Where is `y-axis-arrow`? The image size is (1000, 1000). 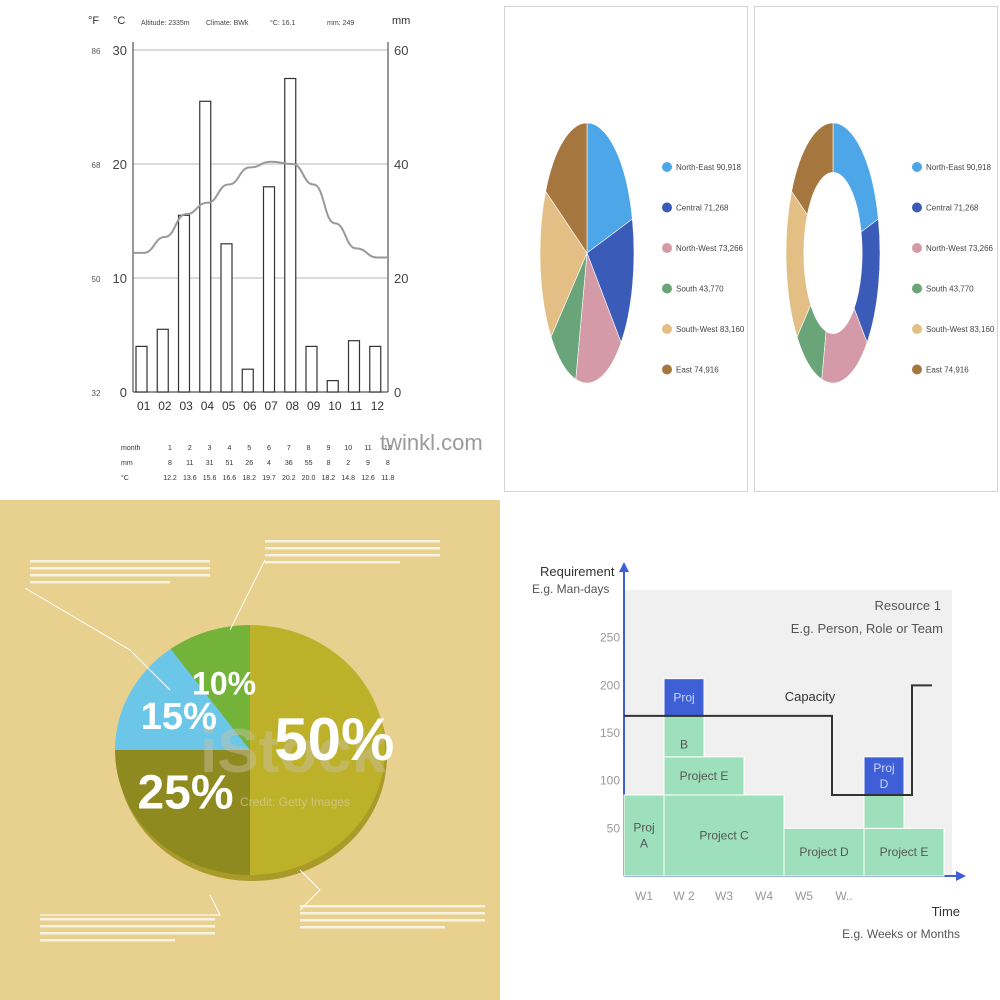
y-axis-arrow is located at coordinates (624, 567).